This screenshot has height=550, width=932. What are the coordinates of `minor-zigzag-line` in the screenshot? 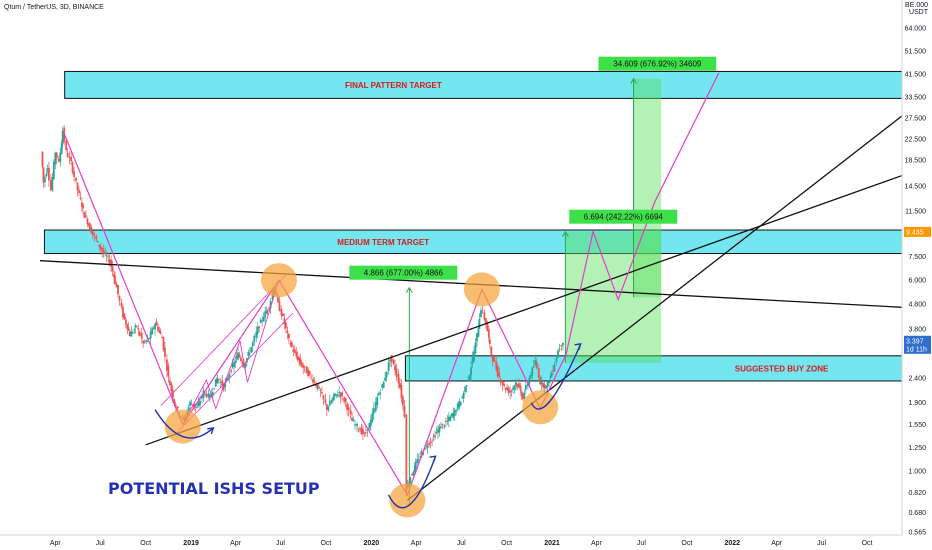 It's located at (231, 352).